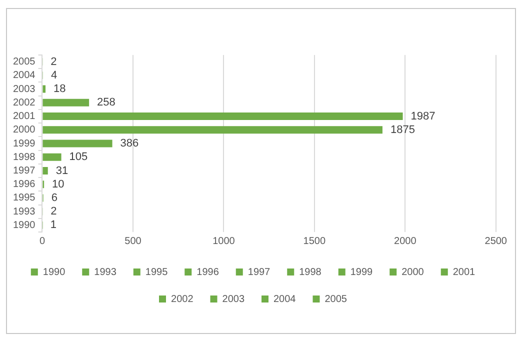  Describe the element at coordinates (24, 198) in the screenshot. I see `y-tick-label: 1995` at that location.